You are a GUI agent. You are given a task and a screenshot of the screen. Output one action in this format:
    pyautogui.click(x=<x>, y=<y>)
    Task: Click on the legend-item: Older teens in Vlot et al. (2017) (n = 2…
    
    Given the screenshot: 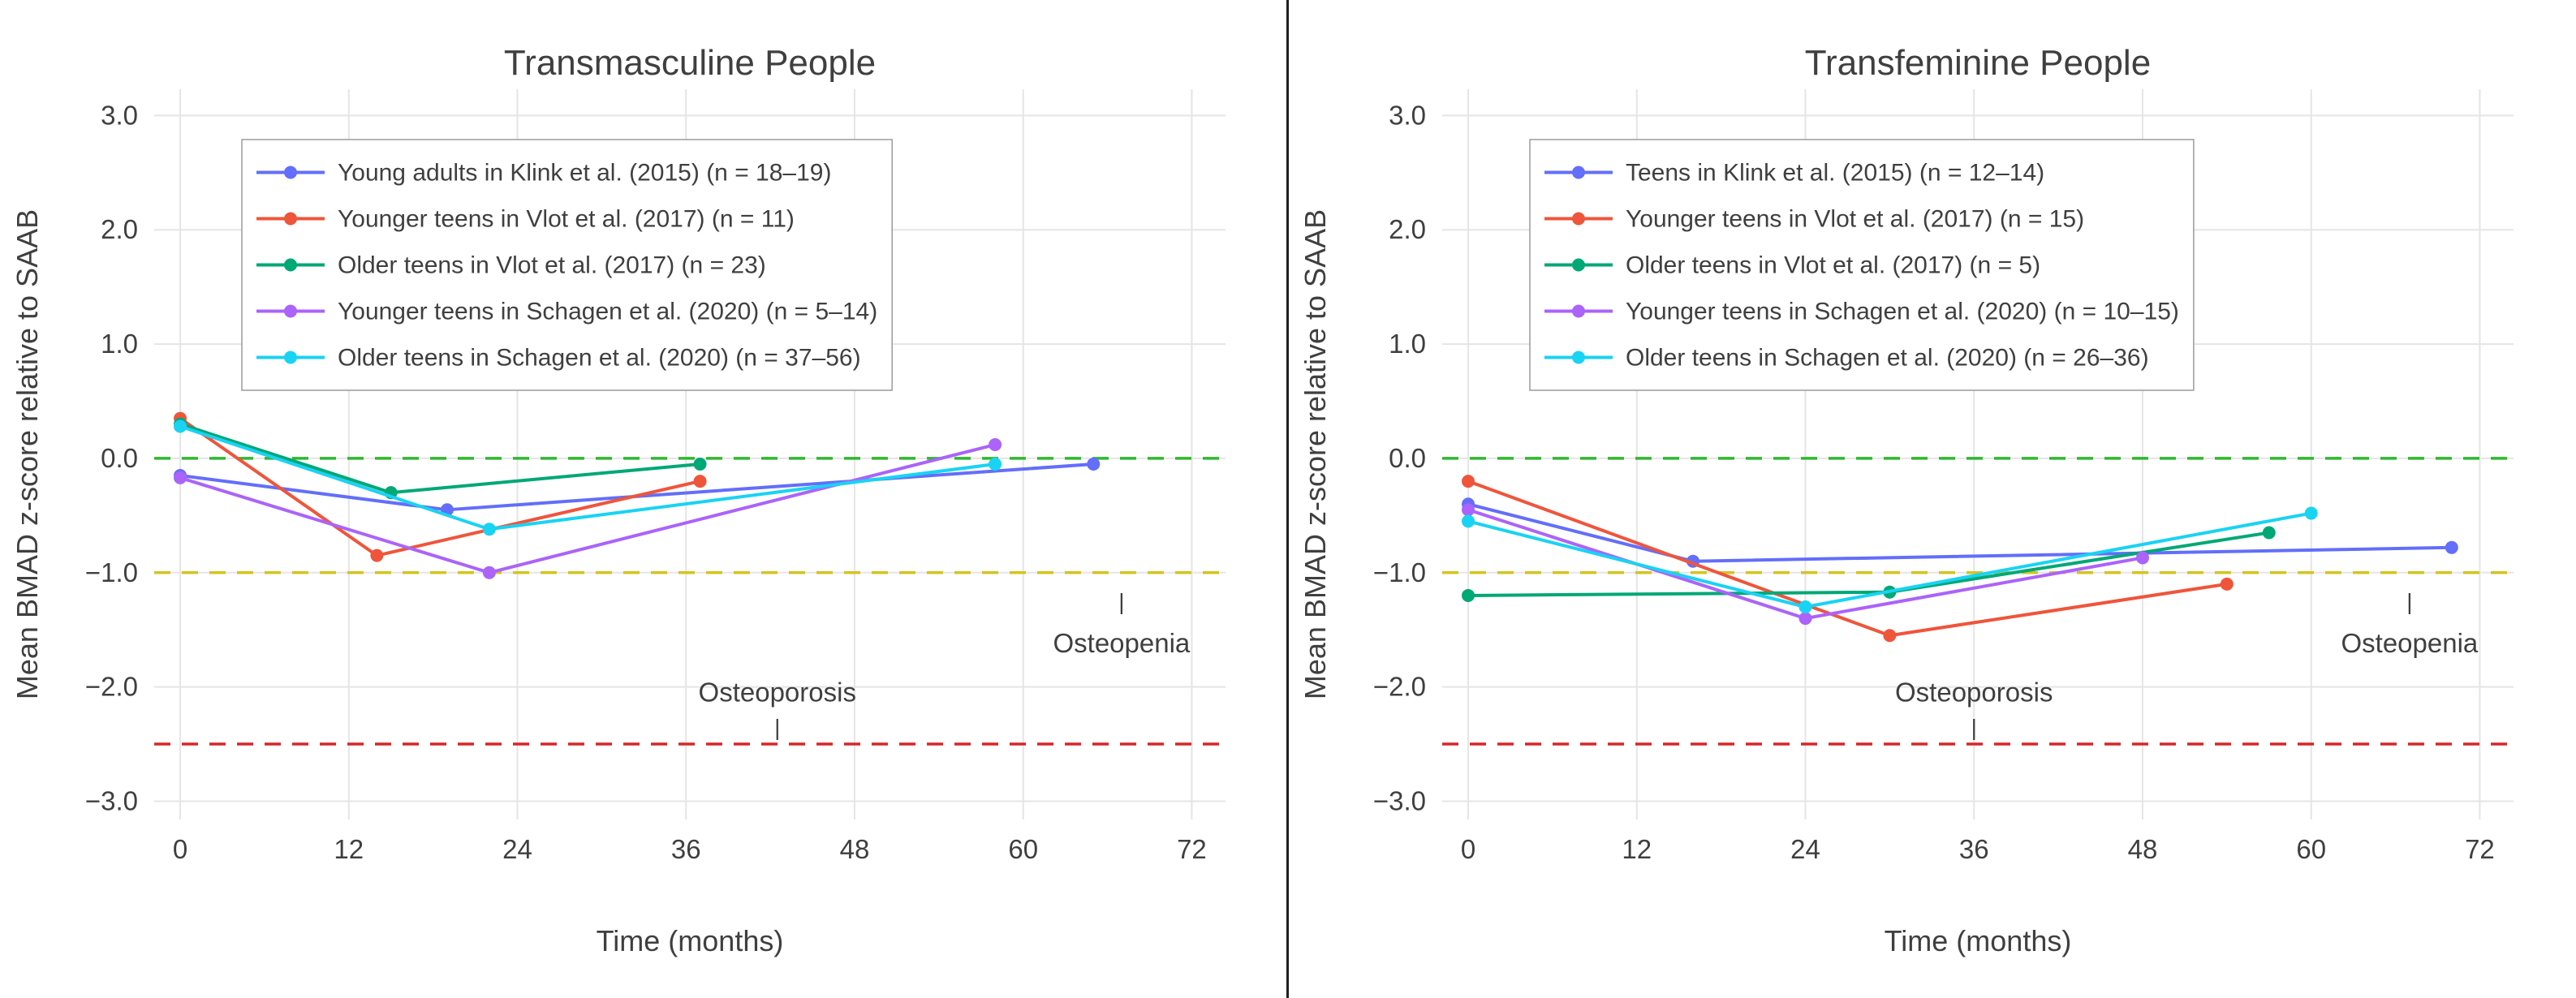 What is the action you would take?
    pyautogui.click(x=511, y=265)
    